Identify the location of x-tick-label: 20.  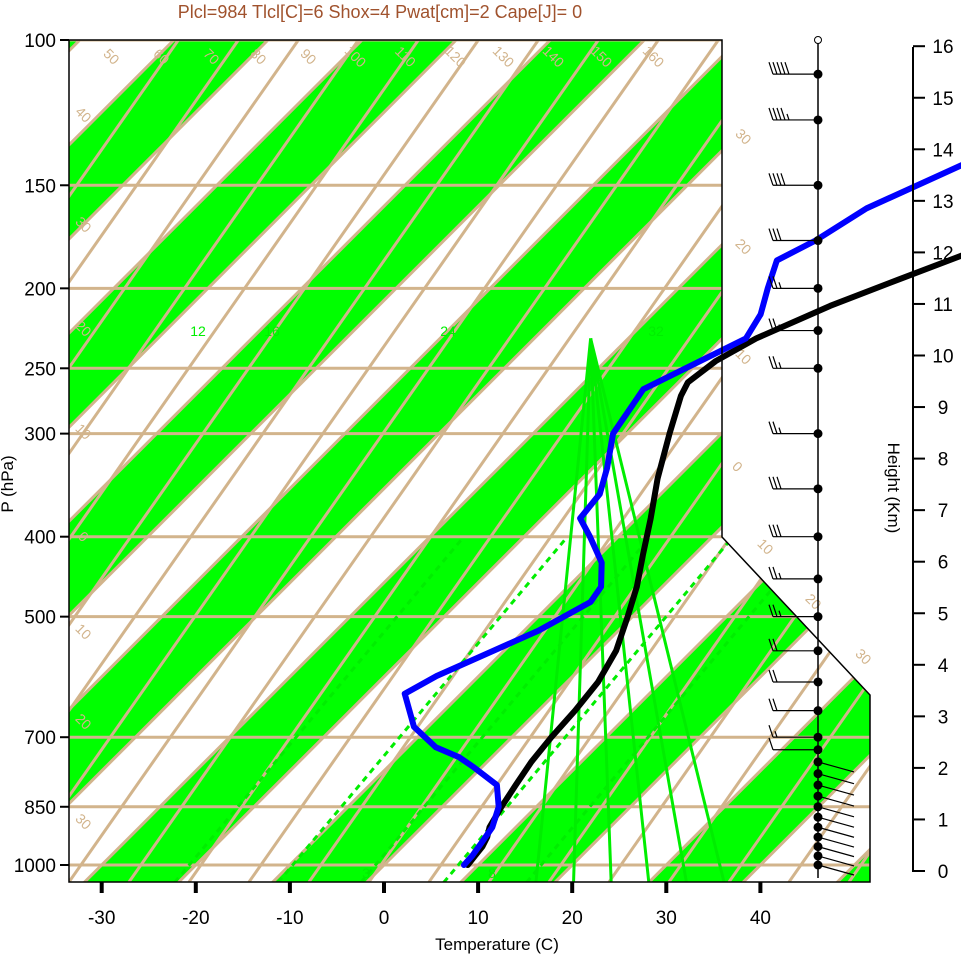
(572, 918).